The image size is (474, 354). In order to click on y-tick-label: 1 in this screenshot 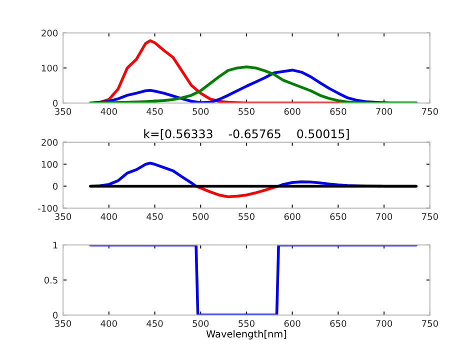, I will do `click(55, 245)`.